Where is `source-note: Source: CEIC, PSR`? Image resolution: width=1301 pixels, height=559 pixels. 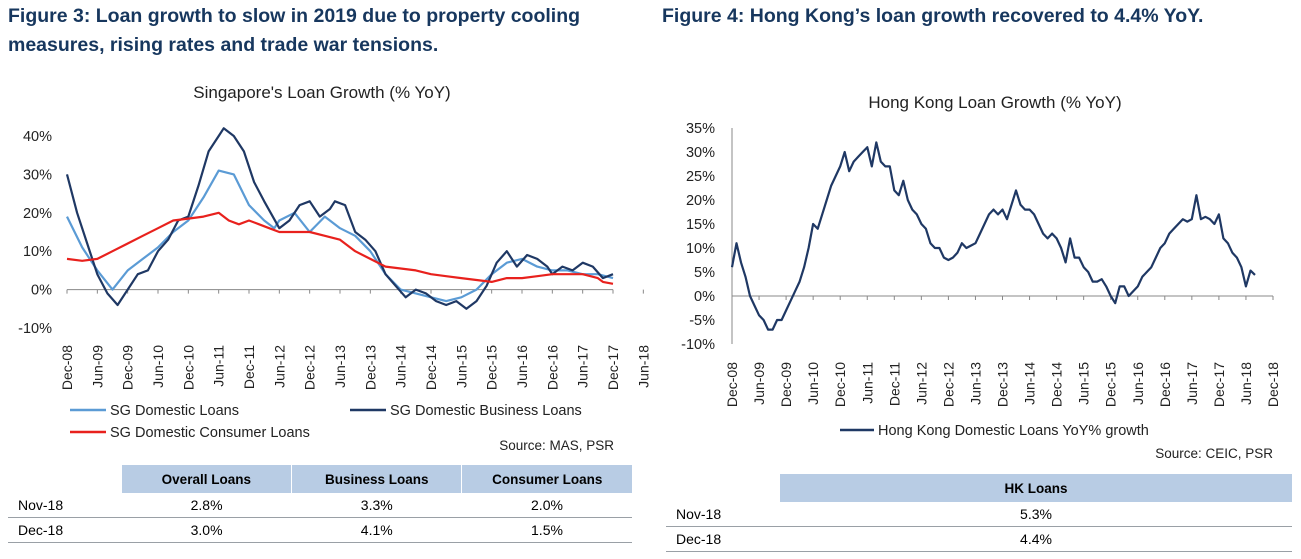
source-note: Source: CEIC, PSR is located at coordinates (1214, 453).